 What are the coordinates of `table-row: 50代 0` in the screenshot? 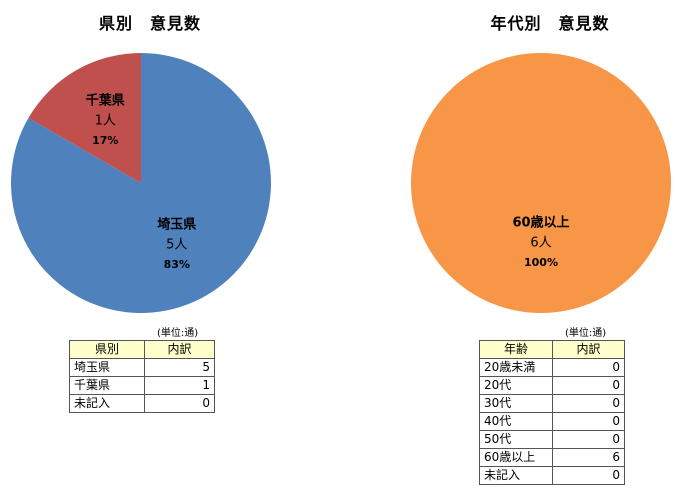 It's located at (552, 439).